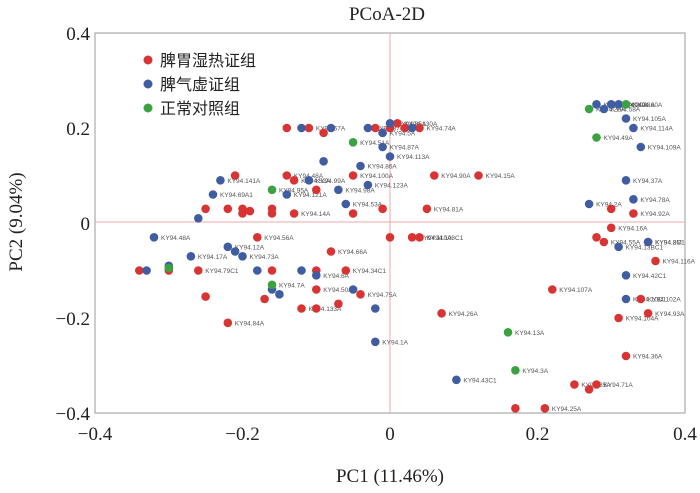 This screenshot has height=493, width=700. I want to click on data-point-label: KY94.133A, so click(326, 309).